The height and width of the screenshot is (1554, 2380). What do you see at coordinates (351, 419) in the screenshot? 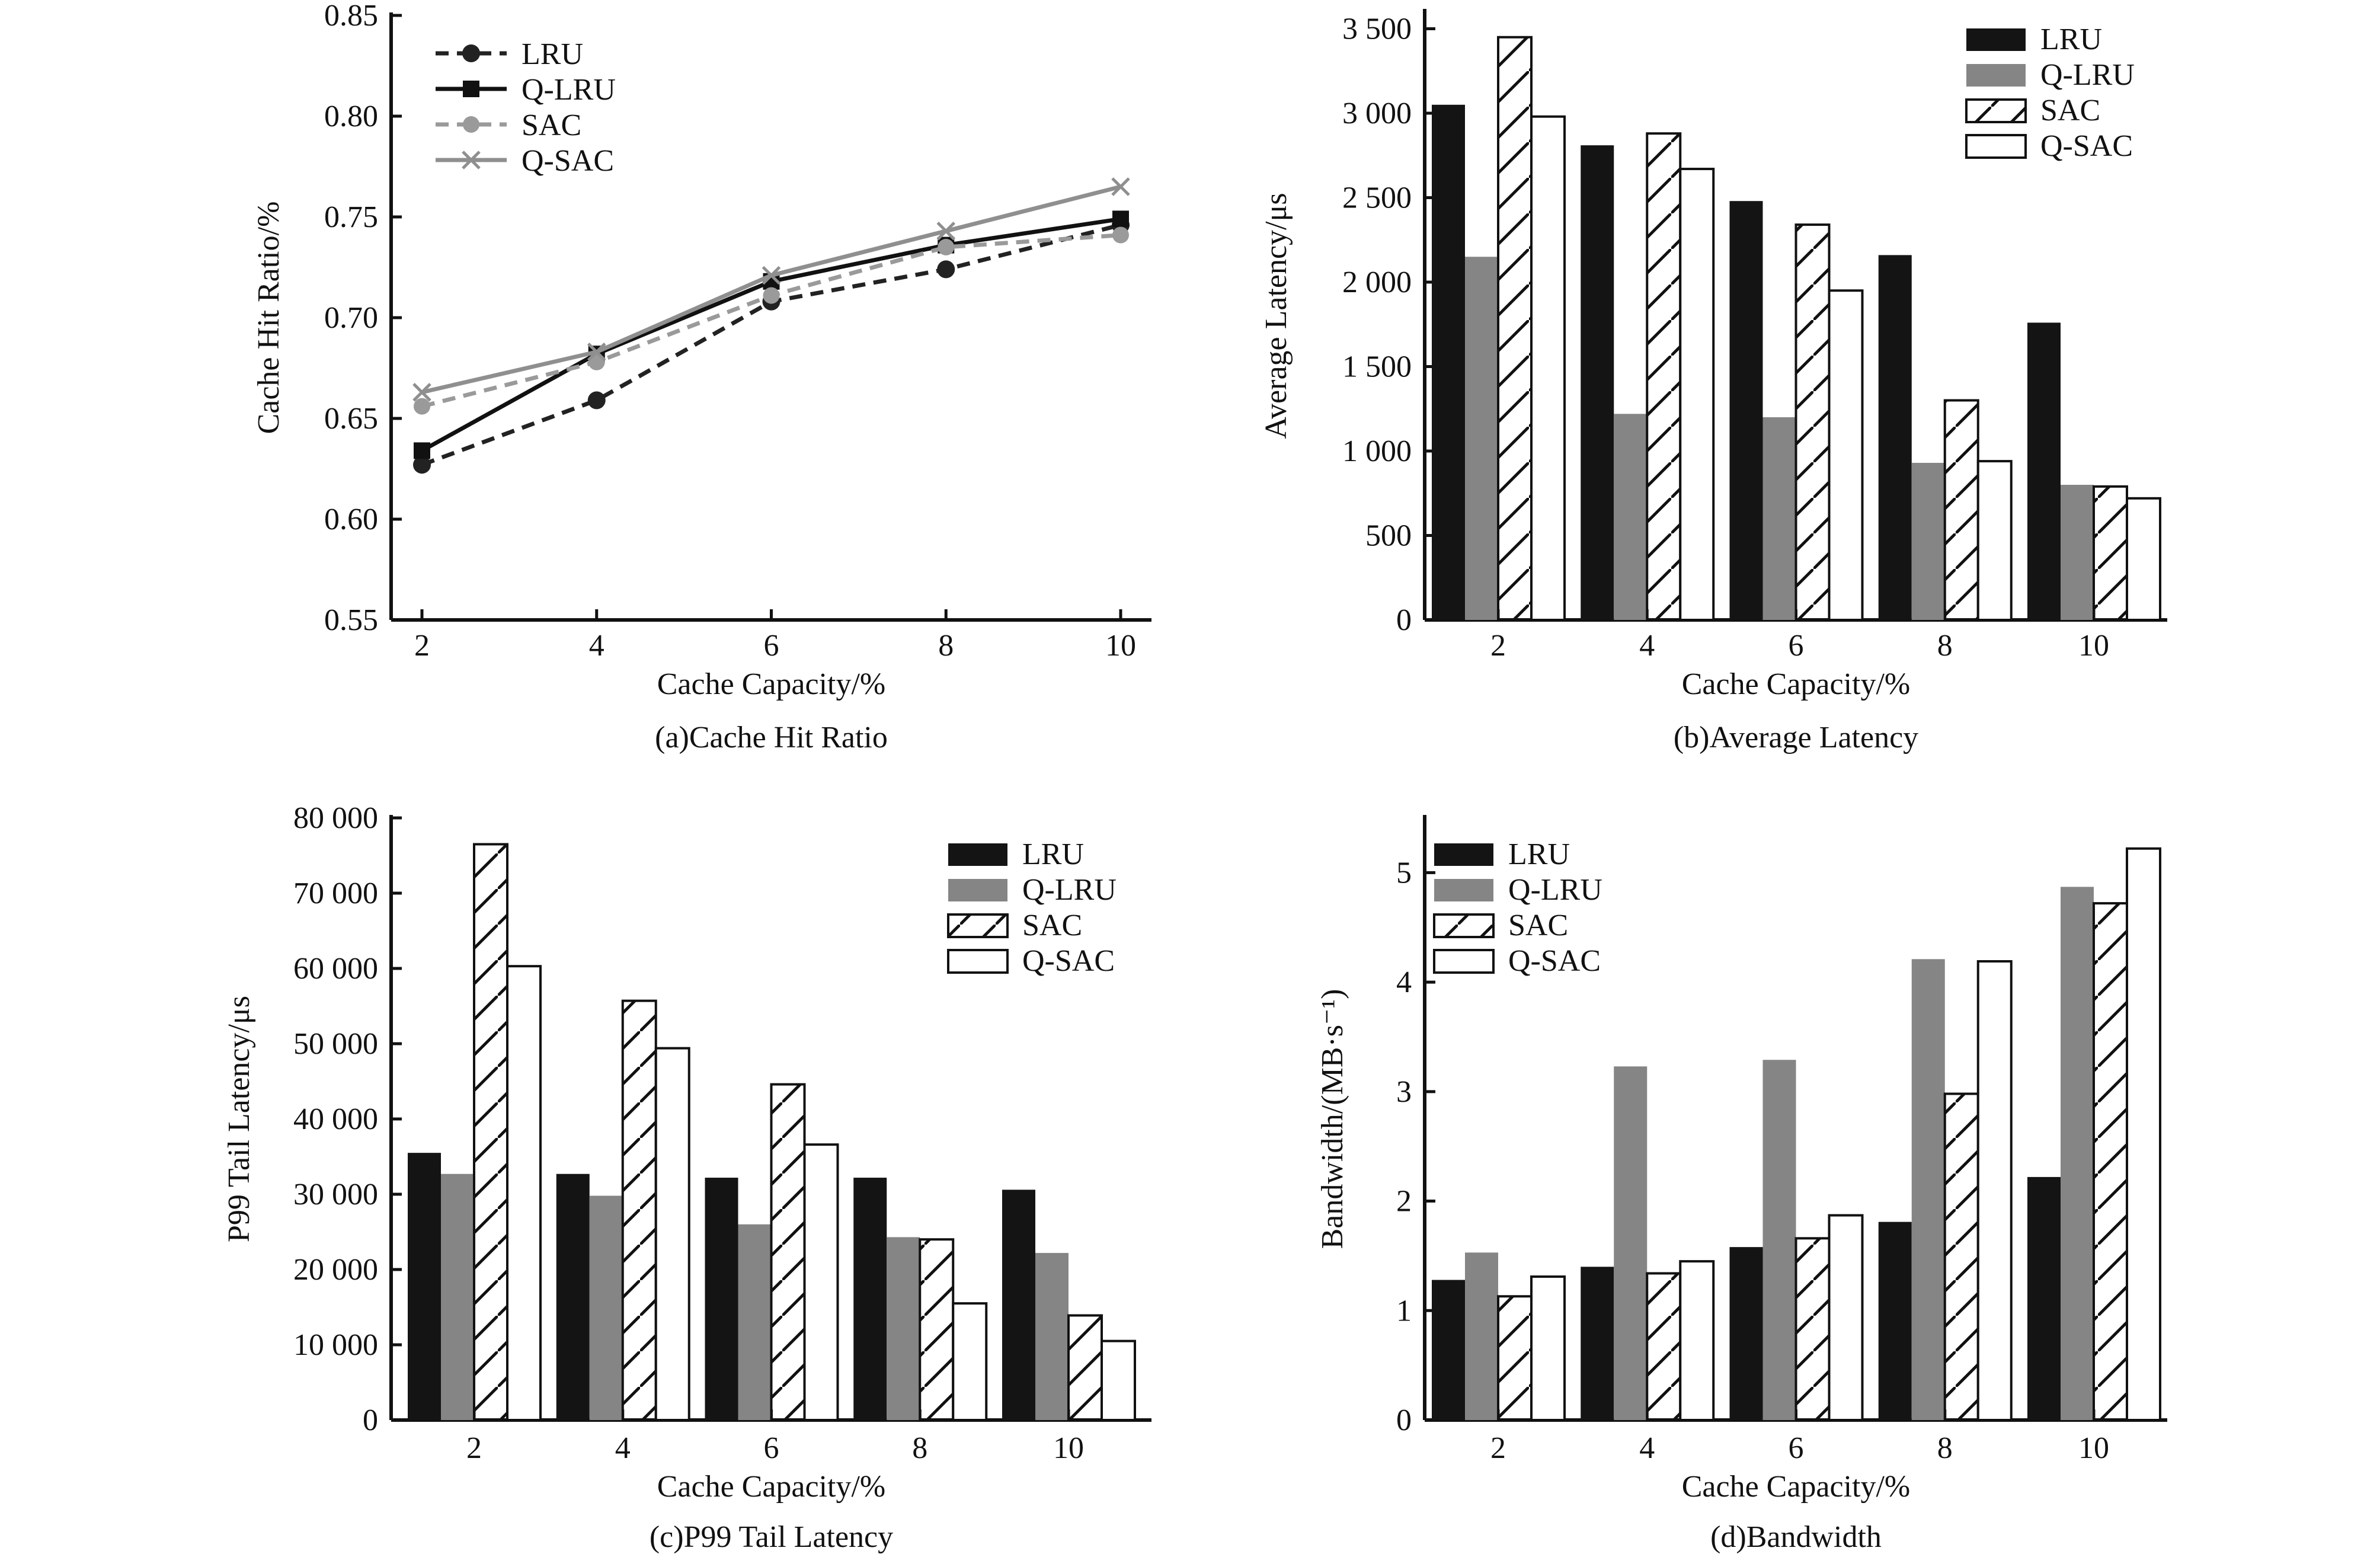
I see `y-tick-label: 0.65` at bounding box center [351, 419].